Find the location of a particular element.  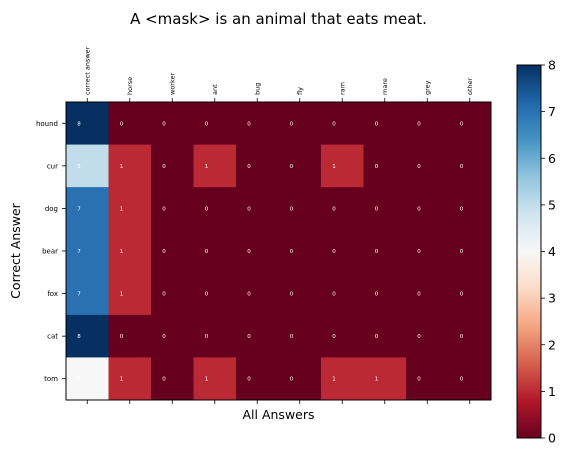

colorbar-tick-label: 2 is located at coordinates (552, 344).